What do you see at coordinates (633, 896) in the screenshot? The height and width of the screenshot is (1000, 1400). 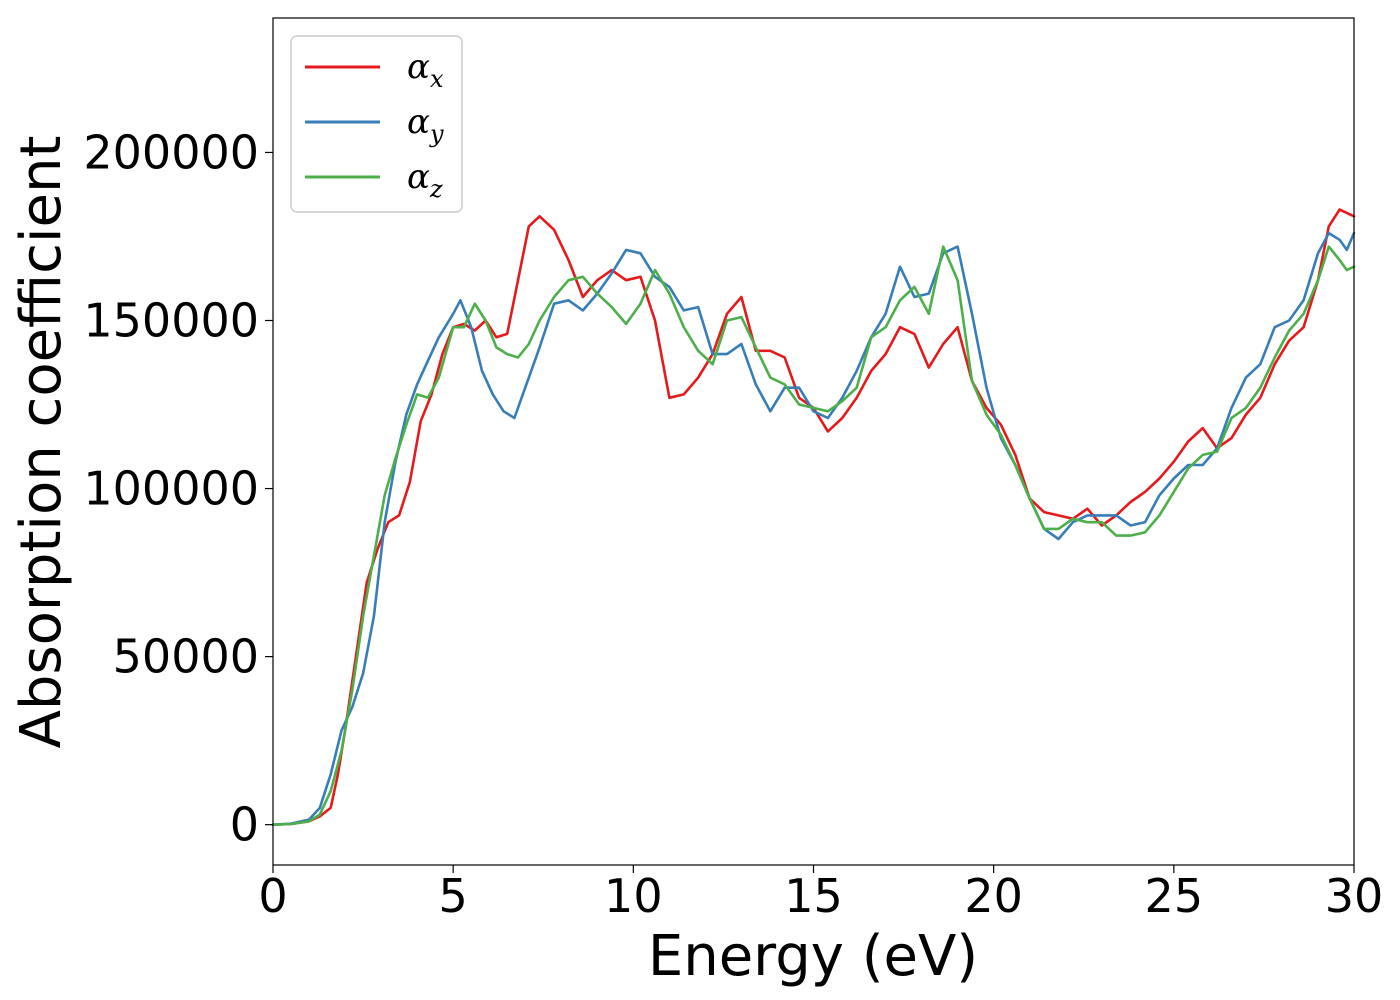 I see `x-tick-label: 10` at bounding box center [633, 896].